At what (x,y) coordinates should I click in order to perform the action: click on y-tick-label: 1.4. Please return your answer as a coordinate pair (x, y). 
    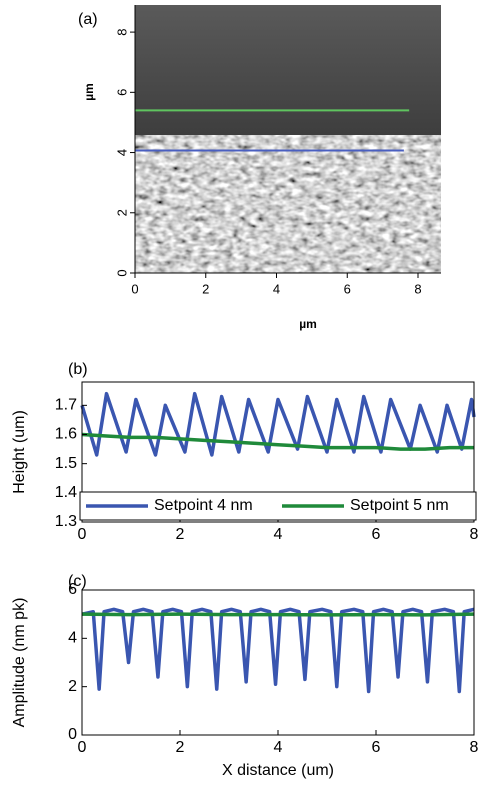
    Looking at the image, I should click on (66, 492).